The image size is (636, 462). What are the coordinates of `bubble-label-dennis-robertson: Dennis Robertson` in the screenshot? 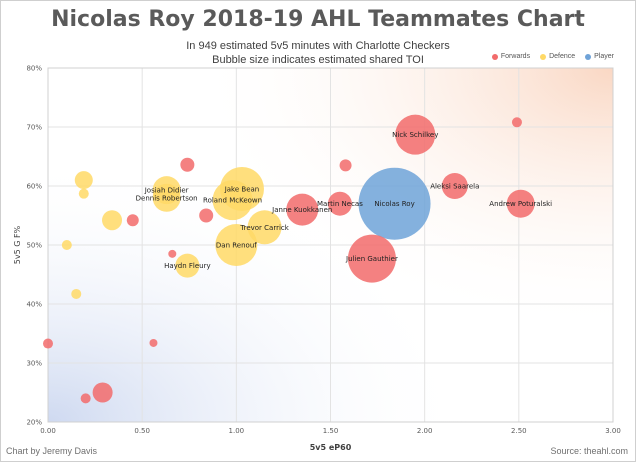 It's located at (167, 198).